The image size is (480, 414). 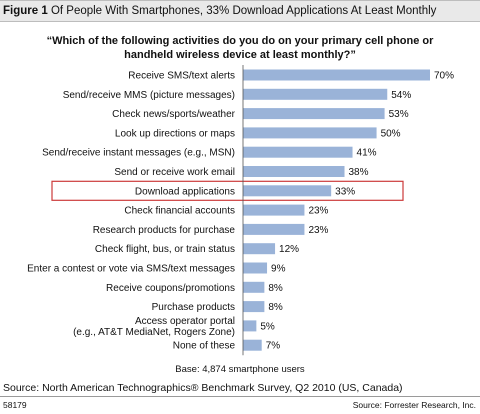 I want to click on value-label: 38%, so click(x=359, y=172).